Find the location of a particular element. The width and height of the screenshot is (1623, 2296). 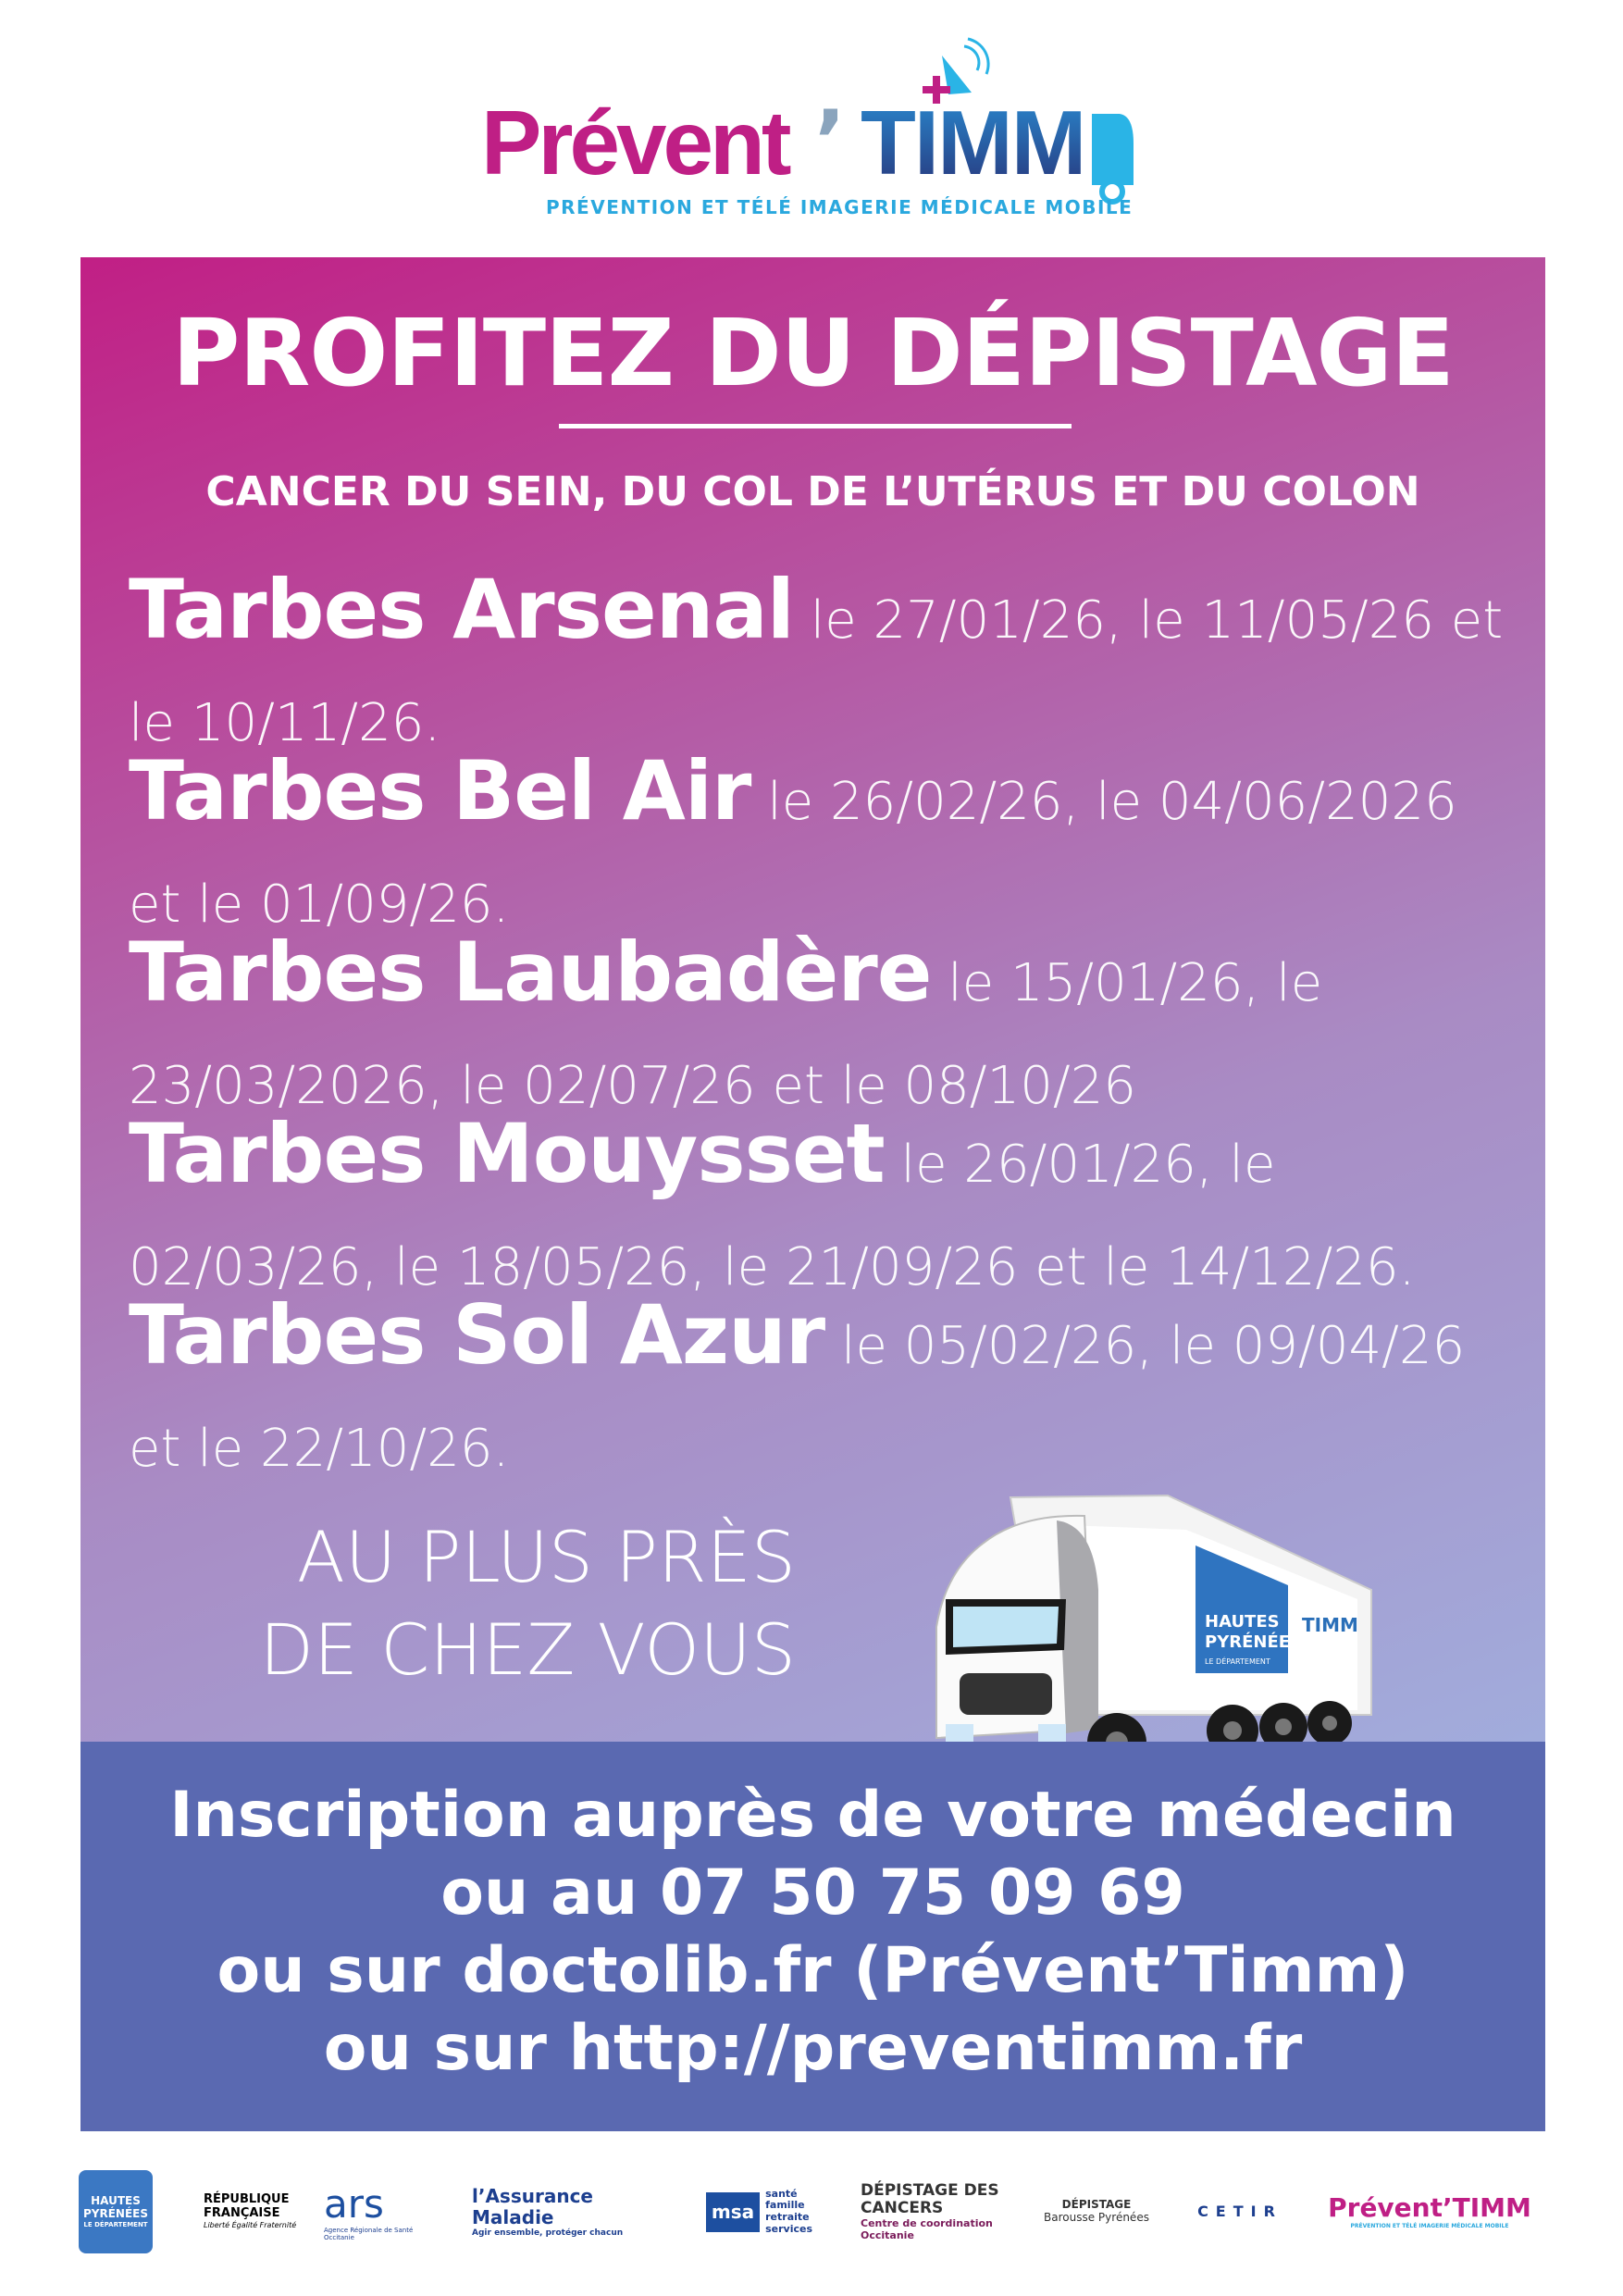

site-name: Tarbes Mouysset is located at coordinates (507, 1154).